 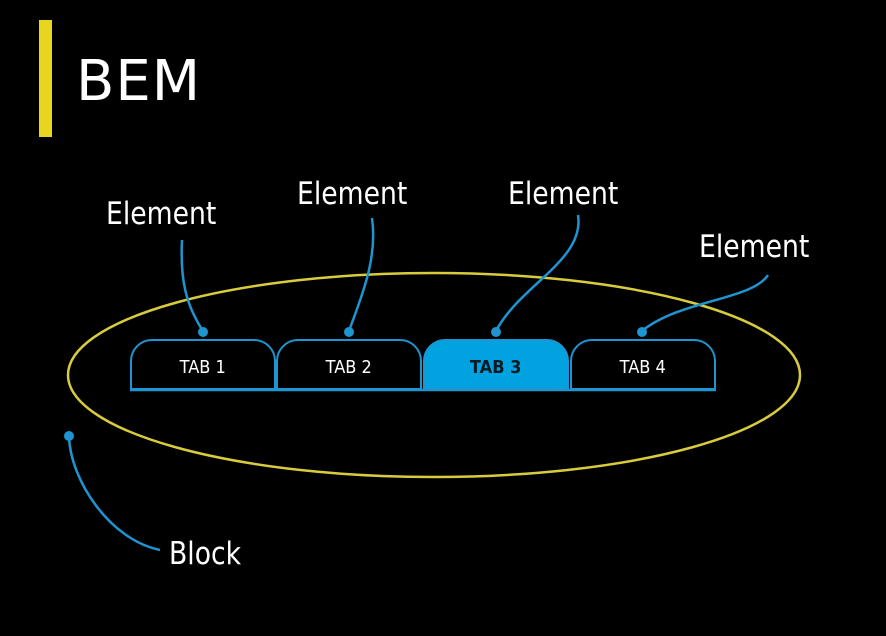 What do you see at coordinates (203, 367) in the screenshot?
I see `tab-1-label: TAB 1` at bounding box center [203, 367].